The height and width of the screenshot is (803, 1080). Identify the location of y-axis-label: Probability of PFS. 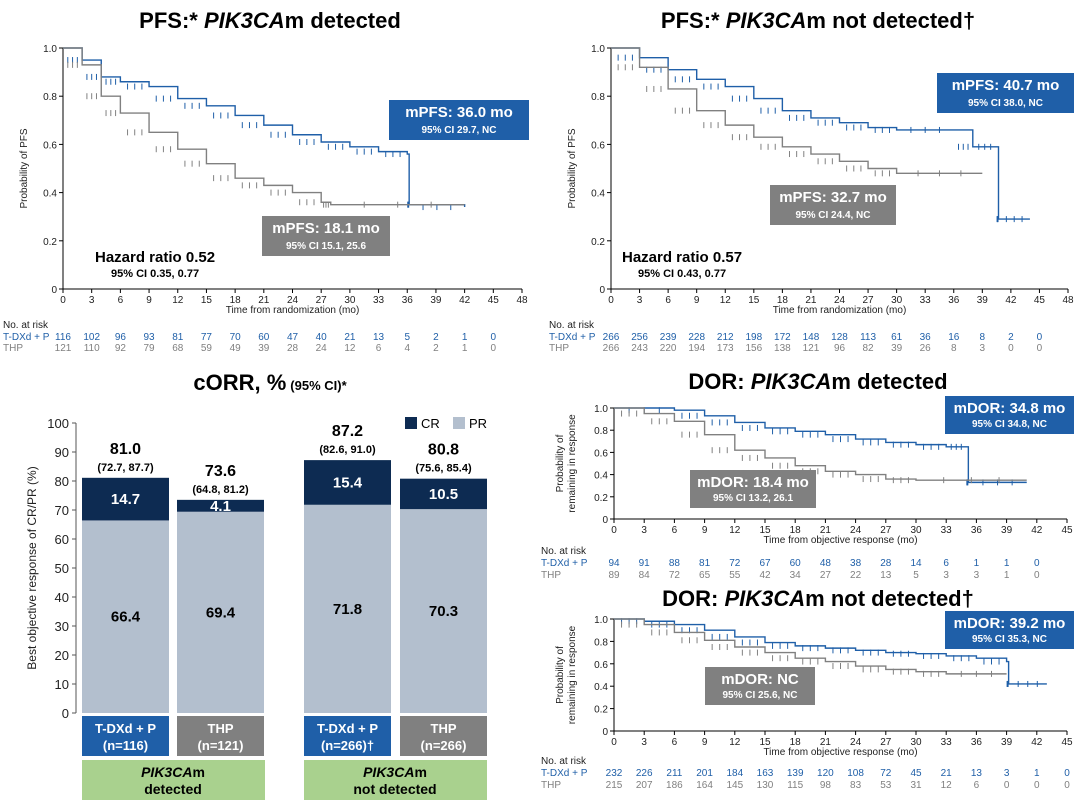
(24, 168).